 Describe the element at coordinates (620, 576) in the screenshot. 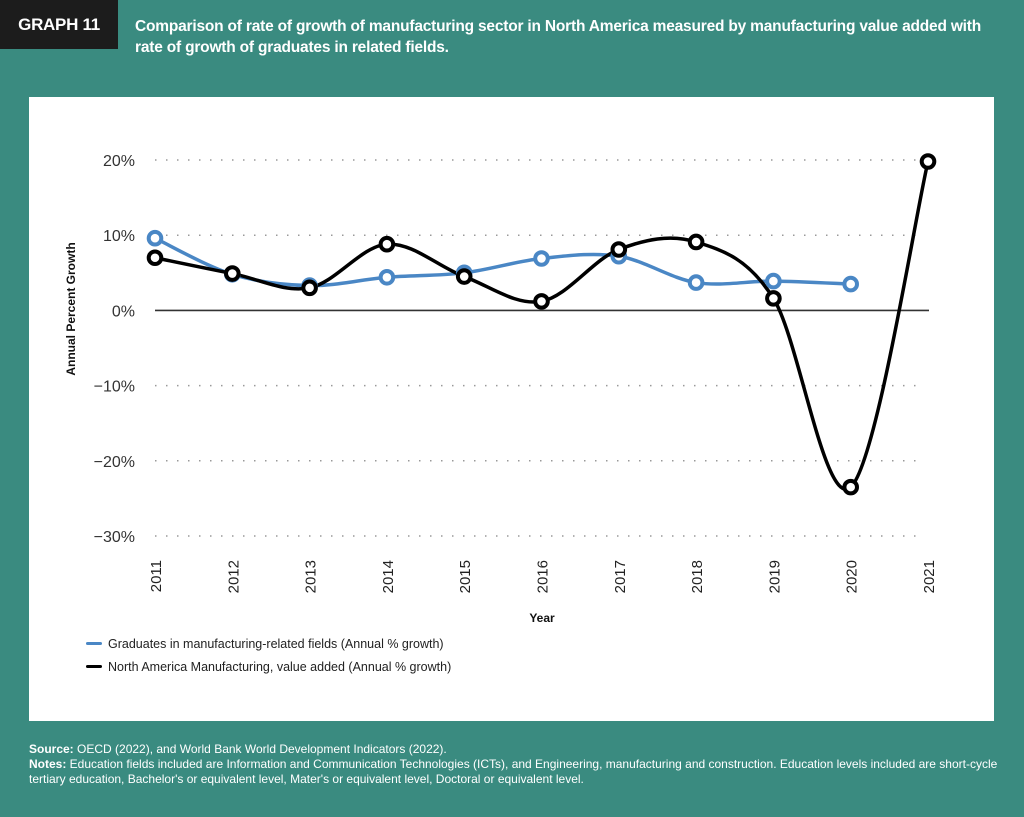

I see `x-tick-label: 2017` at that location.